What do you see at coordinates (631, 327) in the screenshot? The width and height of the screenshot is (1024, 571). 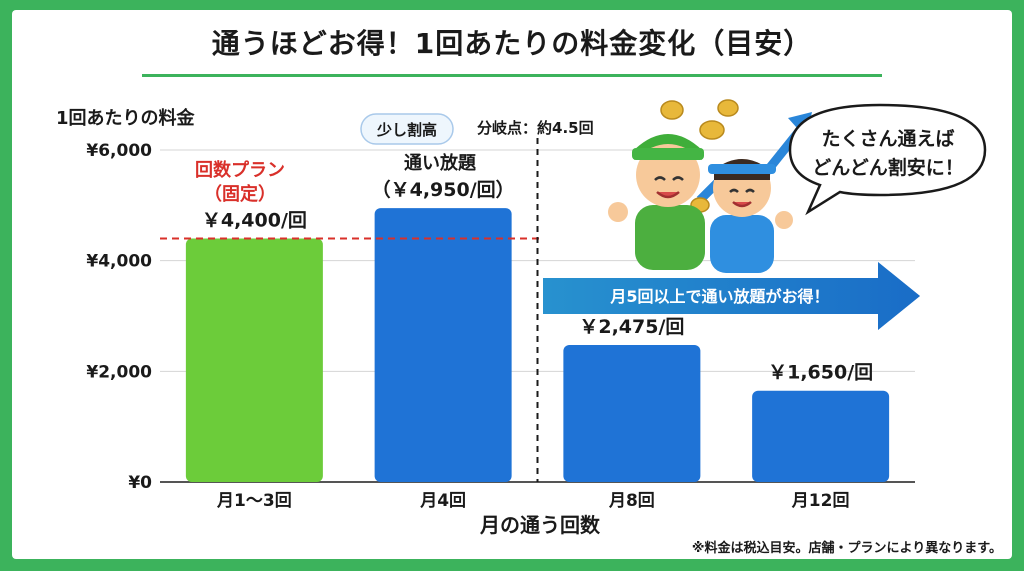 I see `bar-value-label: ￥2,475/回` at bounding box center [631, 327].